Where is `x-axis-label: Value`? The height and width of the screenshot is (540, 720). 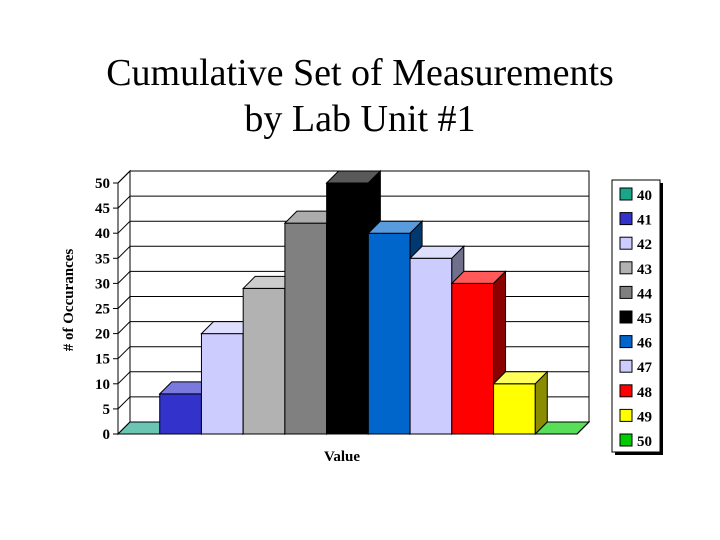
x-axis-label: Value is located at coordinates (342, 457).